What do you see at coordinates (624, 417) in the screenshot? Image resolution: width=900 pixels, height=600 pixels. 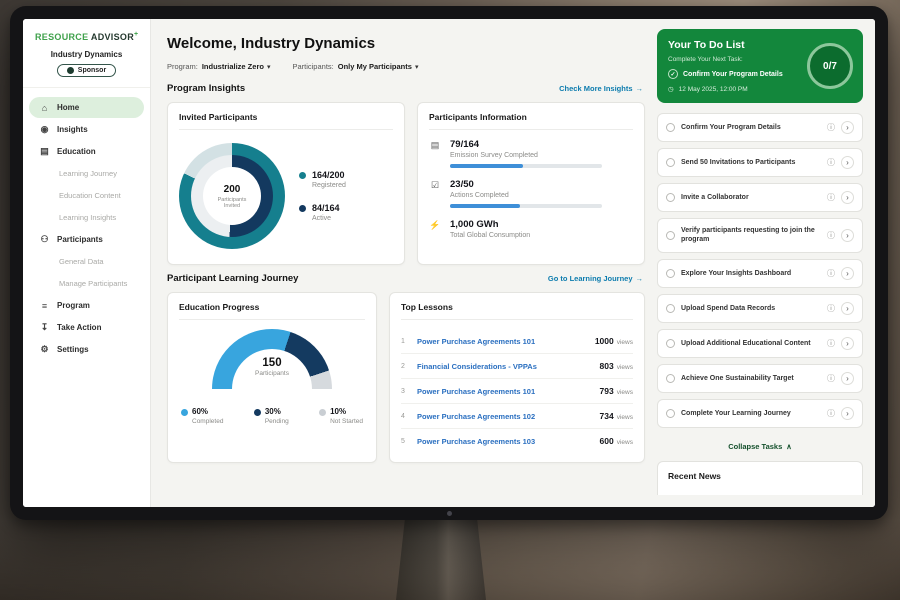 I see `views-label: views` at bounding box center [624, 417].